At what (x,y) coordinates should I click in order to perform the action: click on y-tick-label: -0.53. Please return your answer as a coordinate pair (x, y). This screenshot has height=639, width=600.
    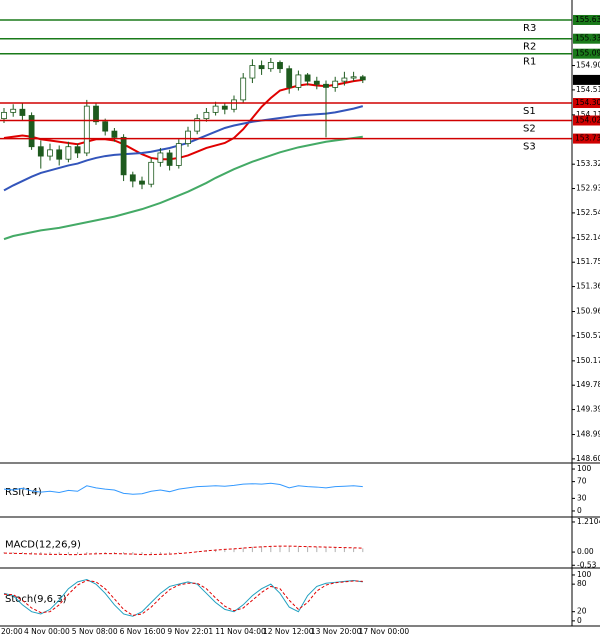
    Looking at the image, I should click on (587, 564).